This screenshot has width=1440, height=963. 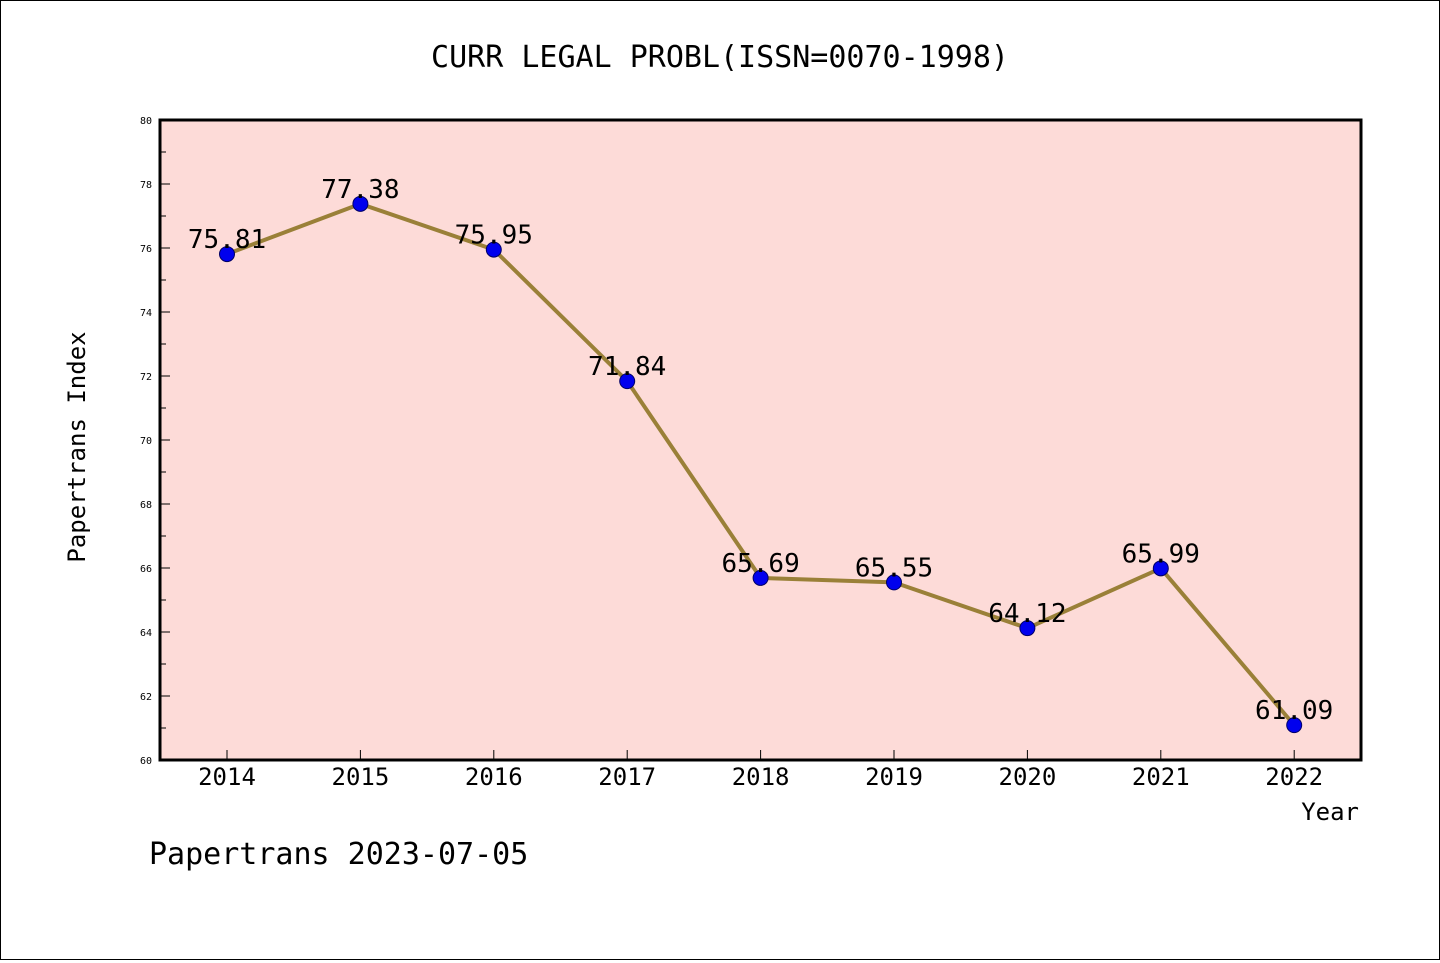 What do you see at coordinates (1161, 554) in the screenshot?
I see `data-label: 65.99` at bounding box center [1161, 554].